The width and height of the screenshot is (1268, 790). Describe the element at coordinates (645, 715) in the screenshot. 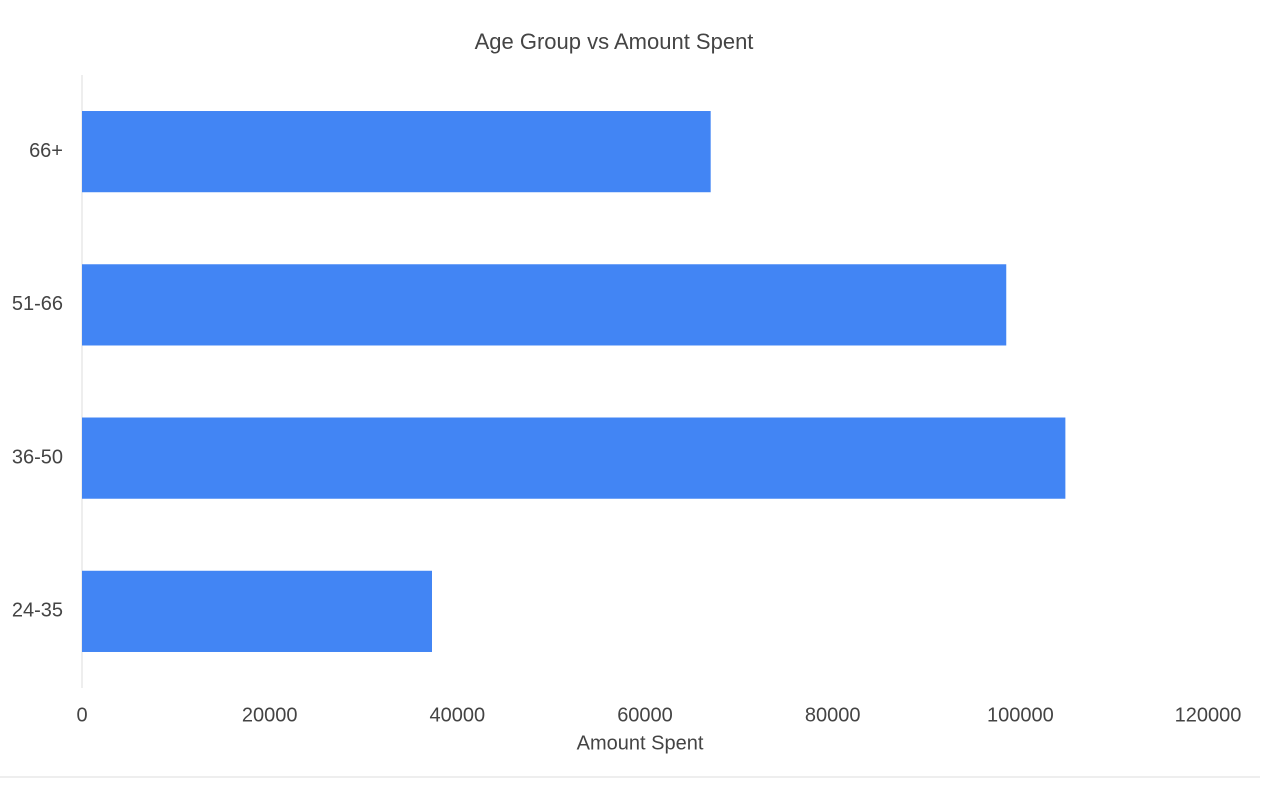

I see `x-tick-label: 60000` at that location.